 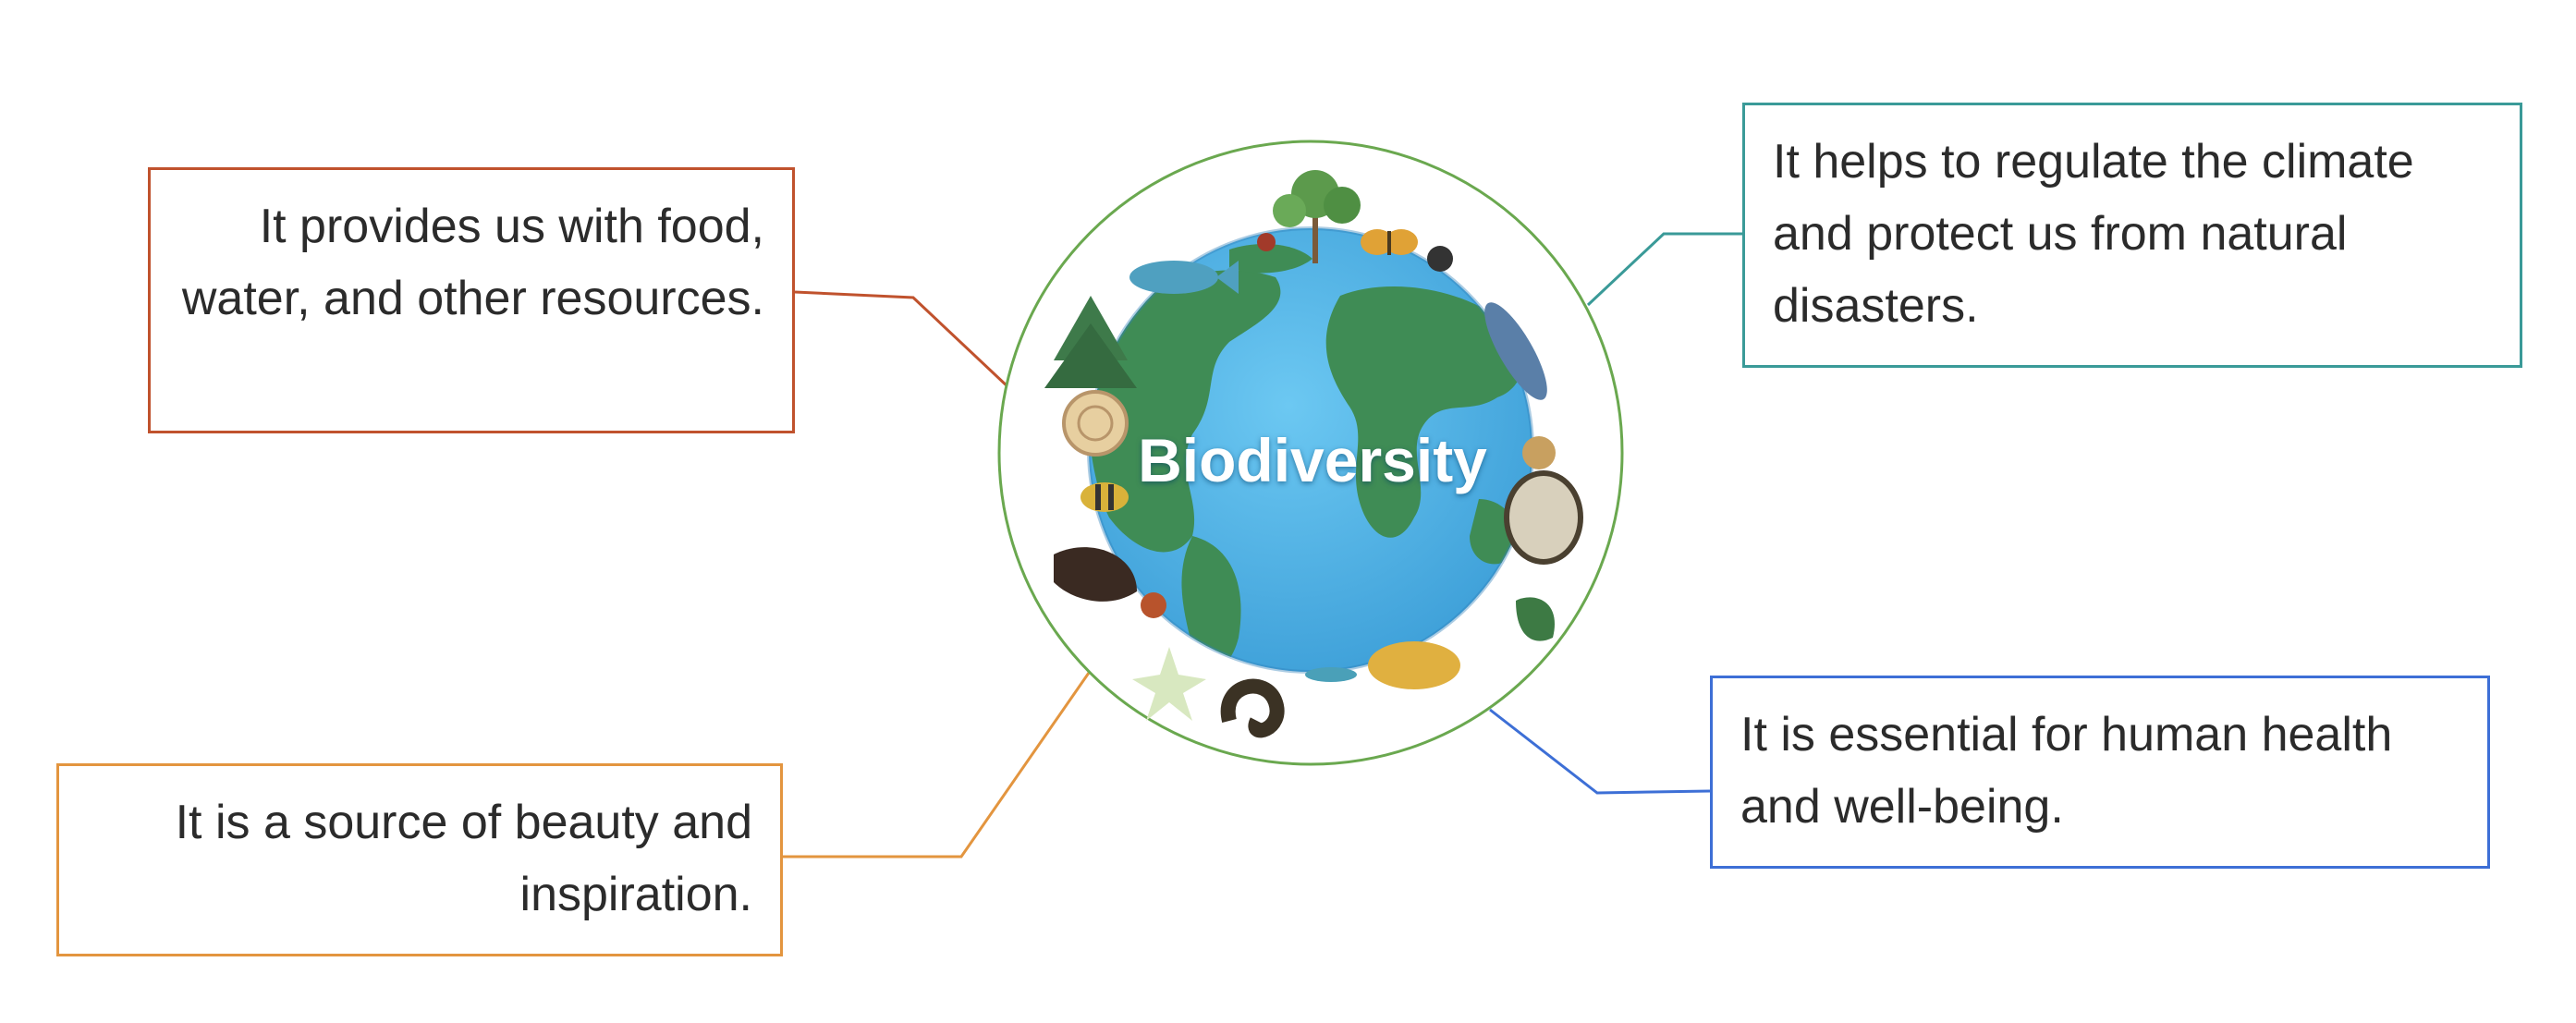 What do you see at coordinates (1090, 342) in the screenshot?
I see `pine-tree-icon` at bounding box center [1090, 342].